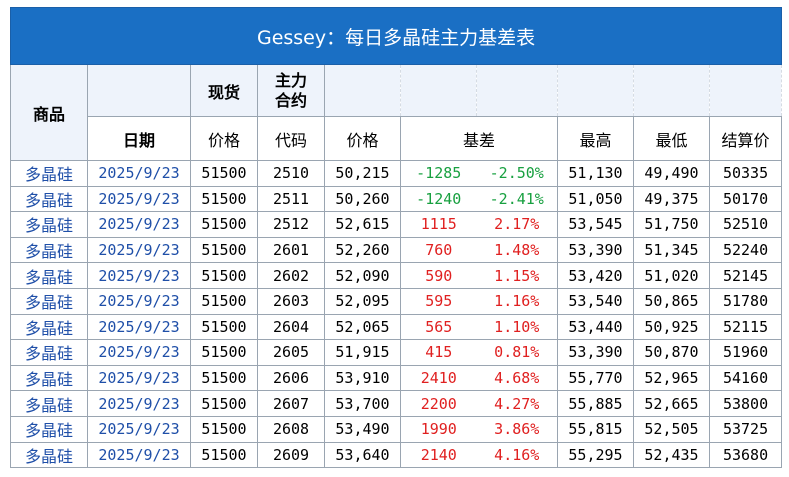 The height and width of the screenshot is (477, 789). I want to click on cell-price: 50,260, so click(362, 199).